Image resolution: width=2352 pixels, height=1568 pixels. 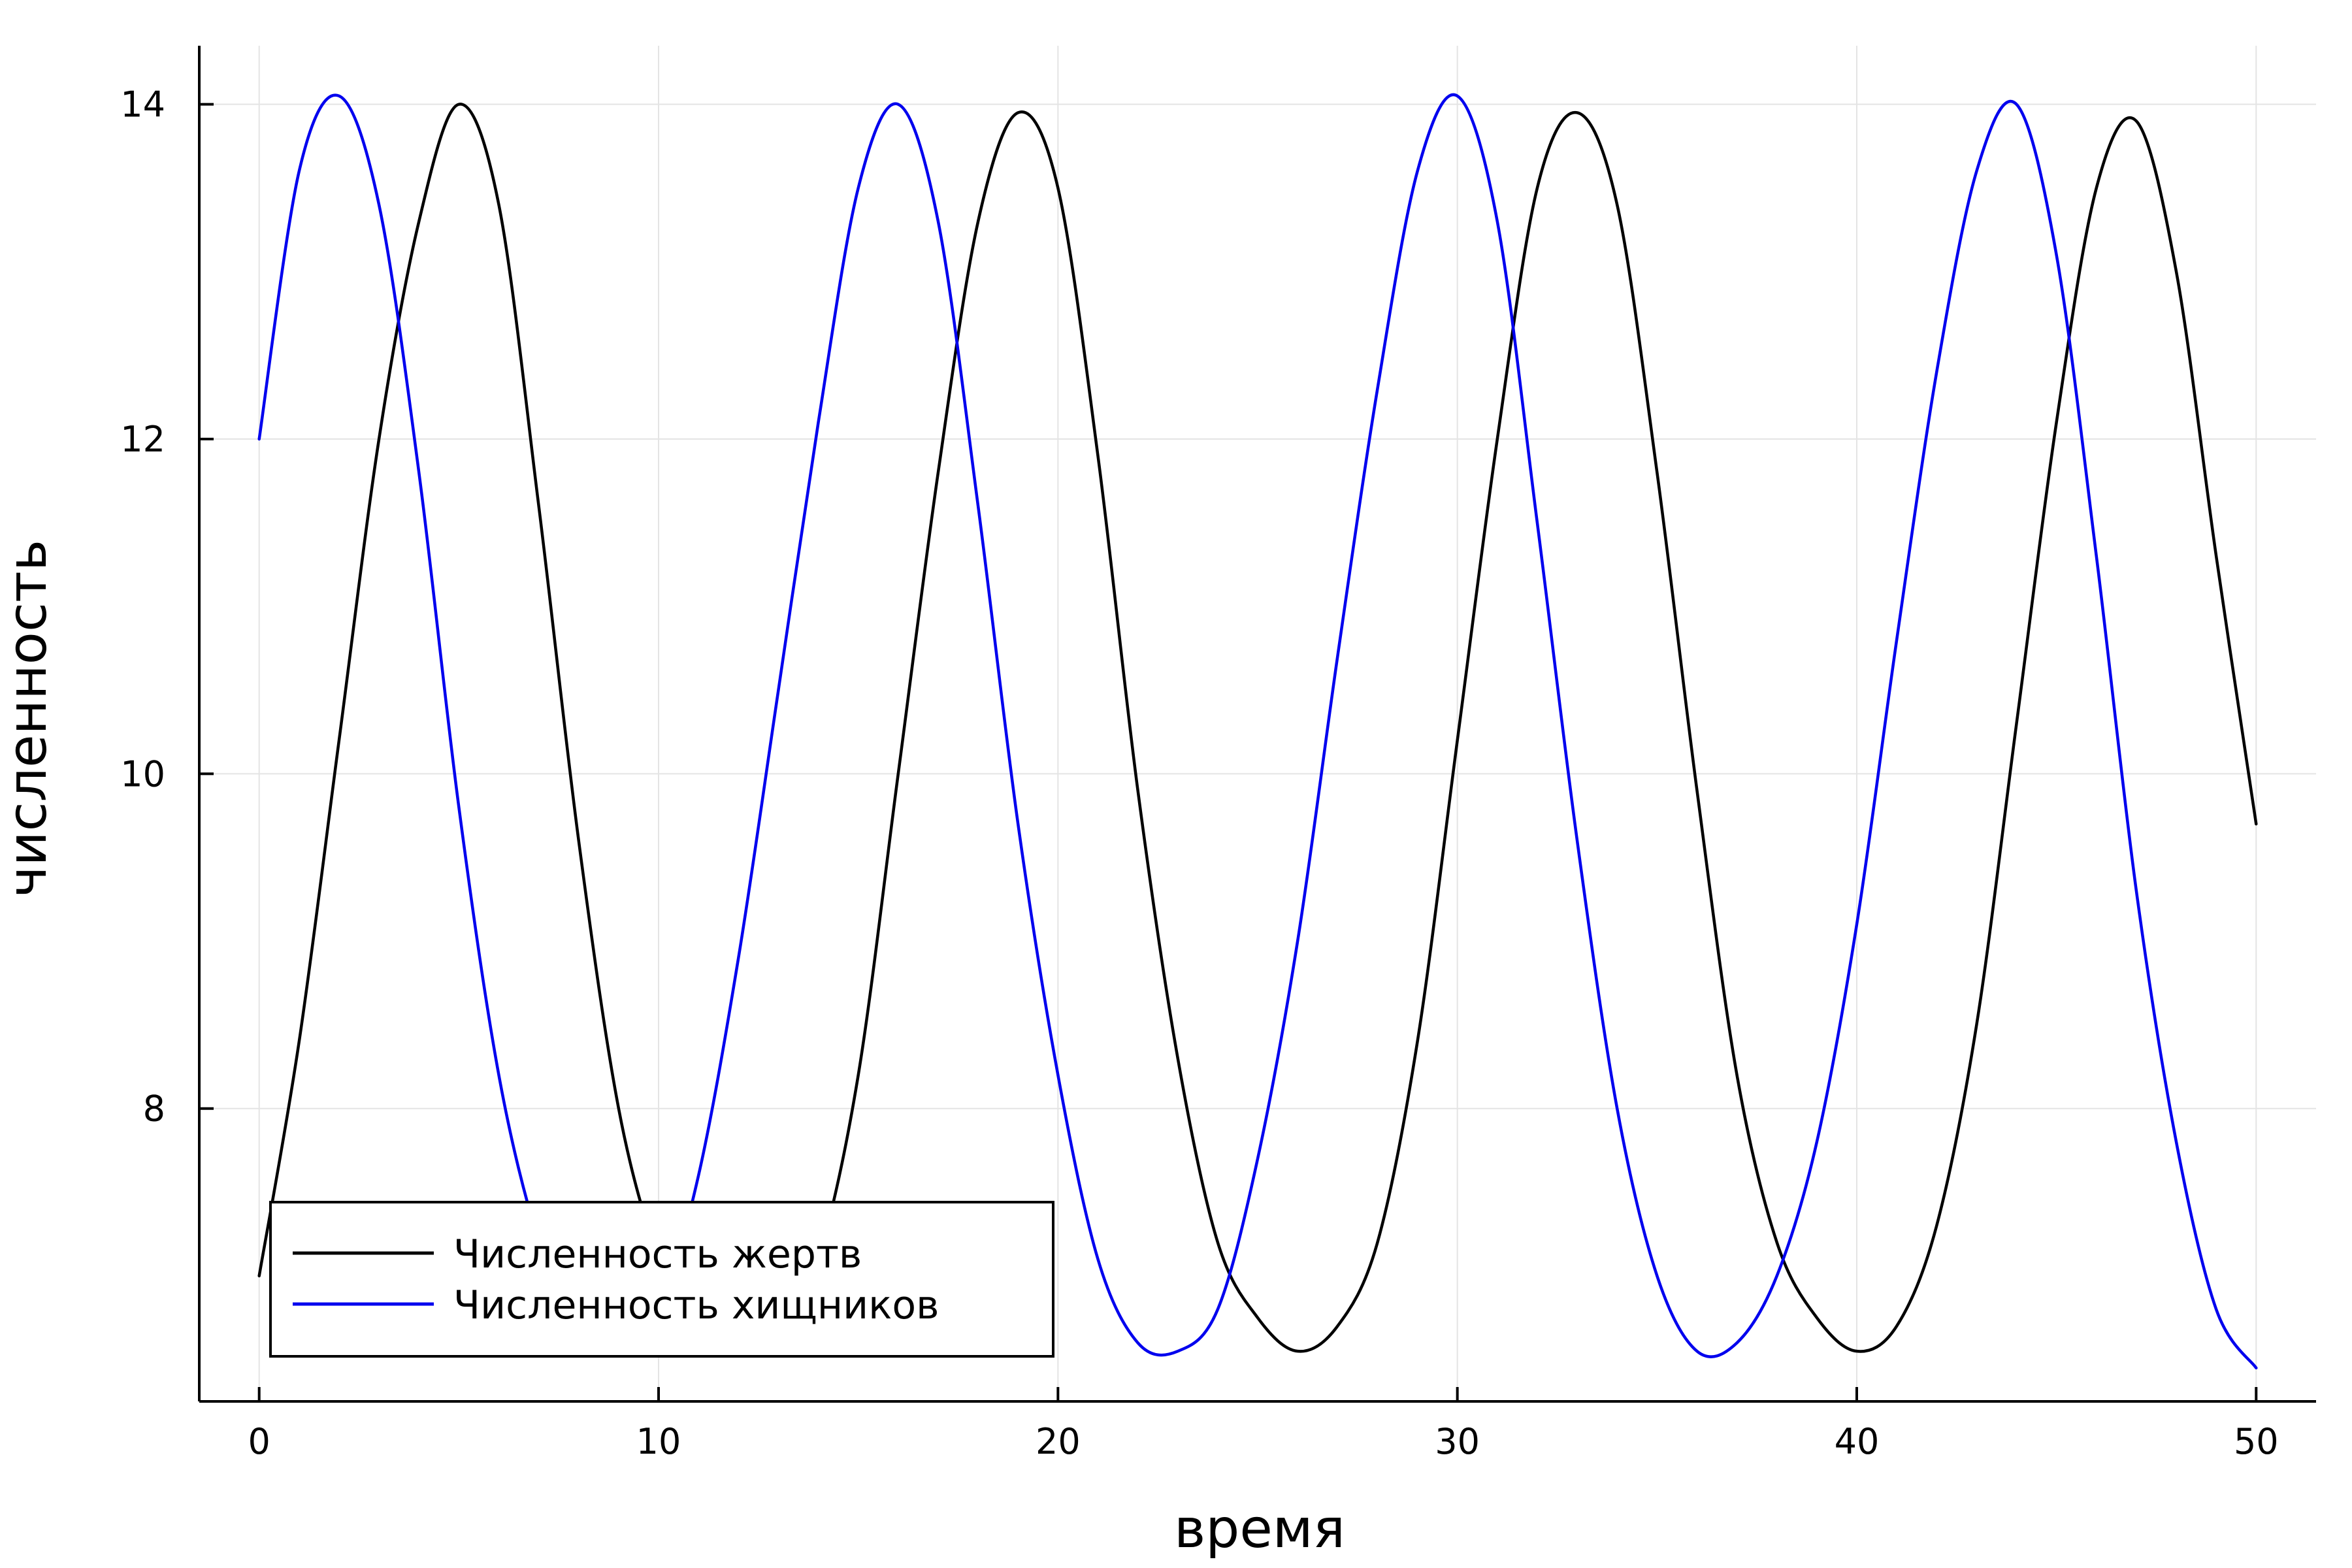 I want to click on legend: Численность жертв Численность хищников, so click(x=661, y=1279).